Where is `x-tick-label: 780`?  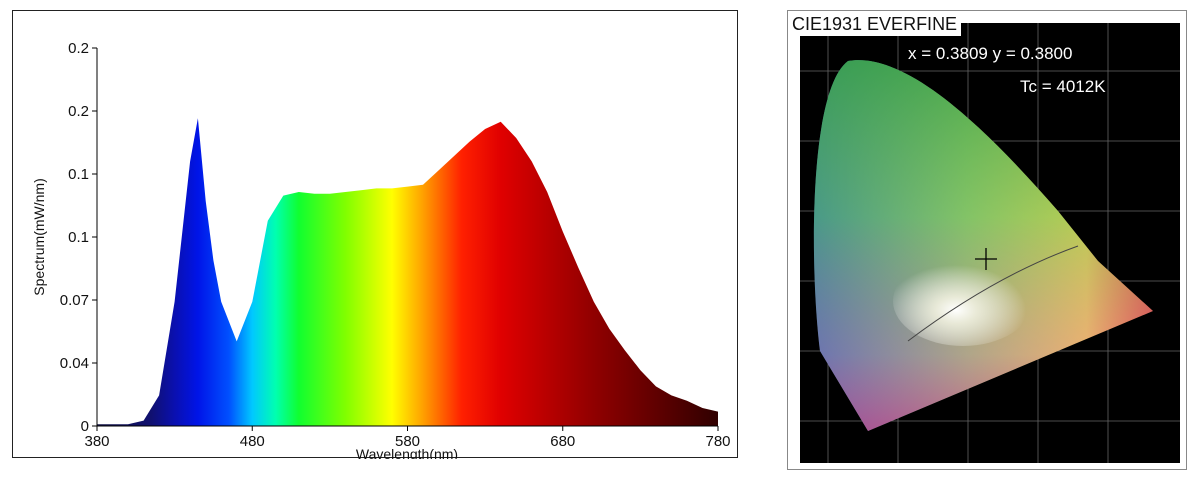
x-tick-label: 780 is located at coordinates (717, 441).